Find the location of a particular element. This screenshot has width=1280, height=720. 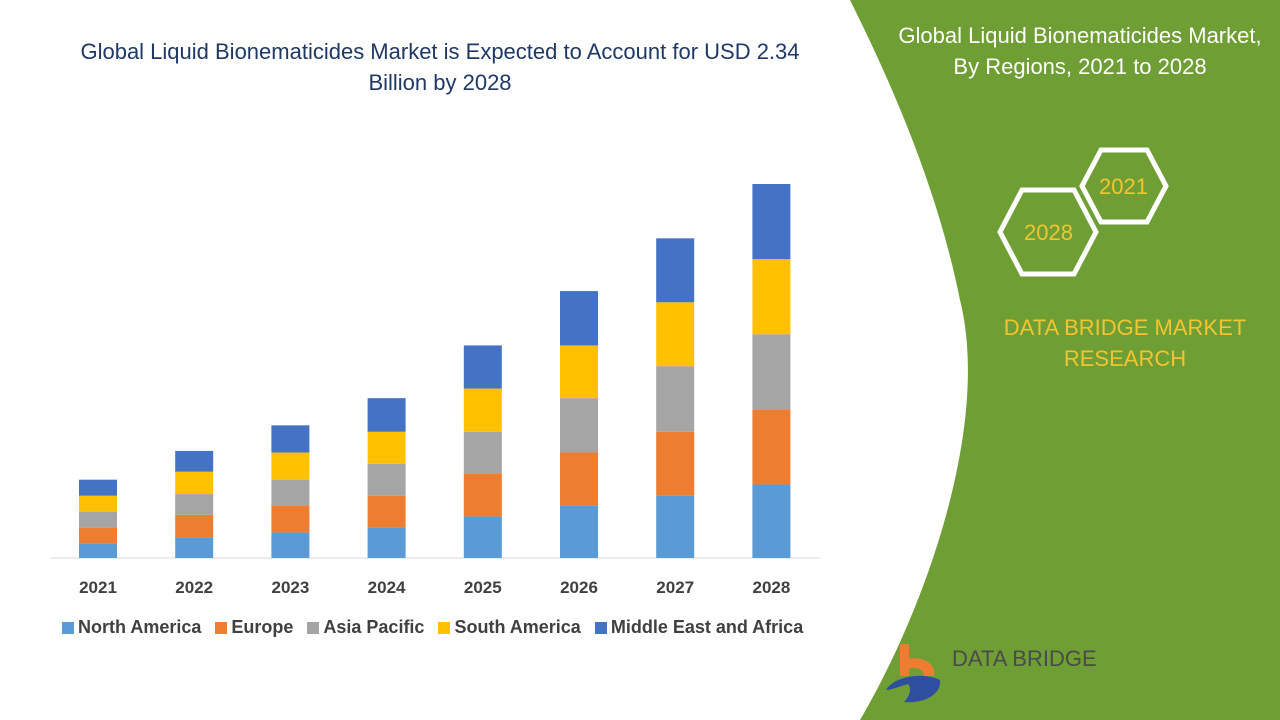

bar-segment-2027-middle-east-and-africa is located at coordinates (675, 270).